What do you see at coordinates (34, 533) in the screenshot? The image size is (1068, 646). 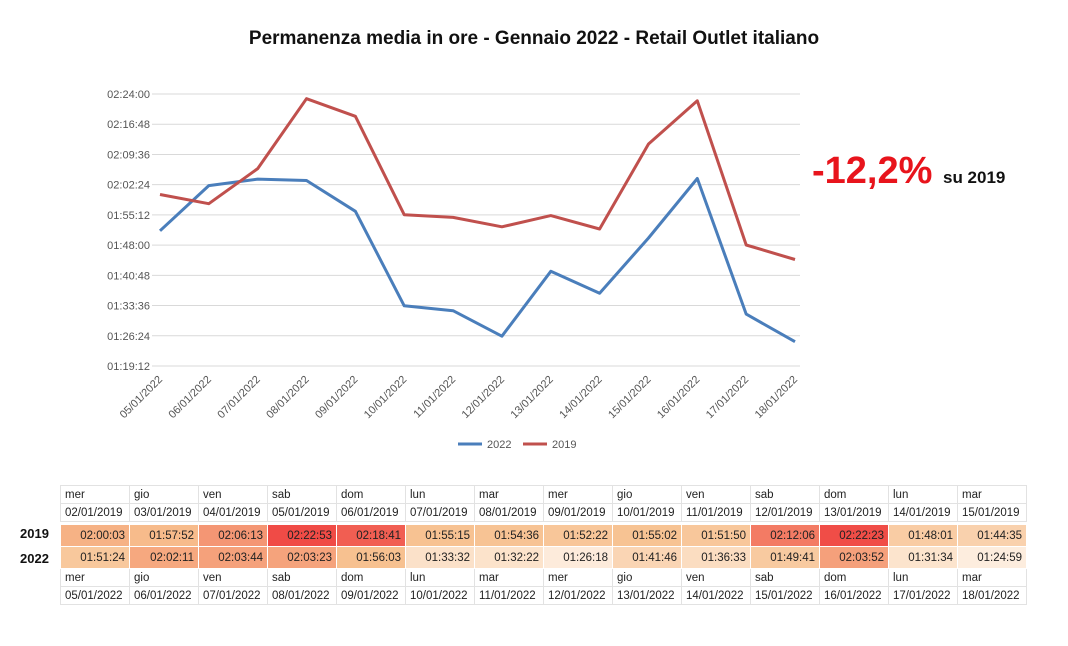 I see `row-label-2019: 2019` at bounding box center [34, 533].